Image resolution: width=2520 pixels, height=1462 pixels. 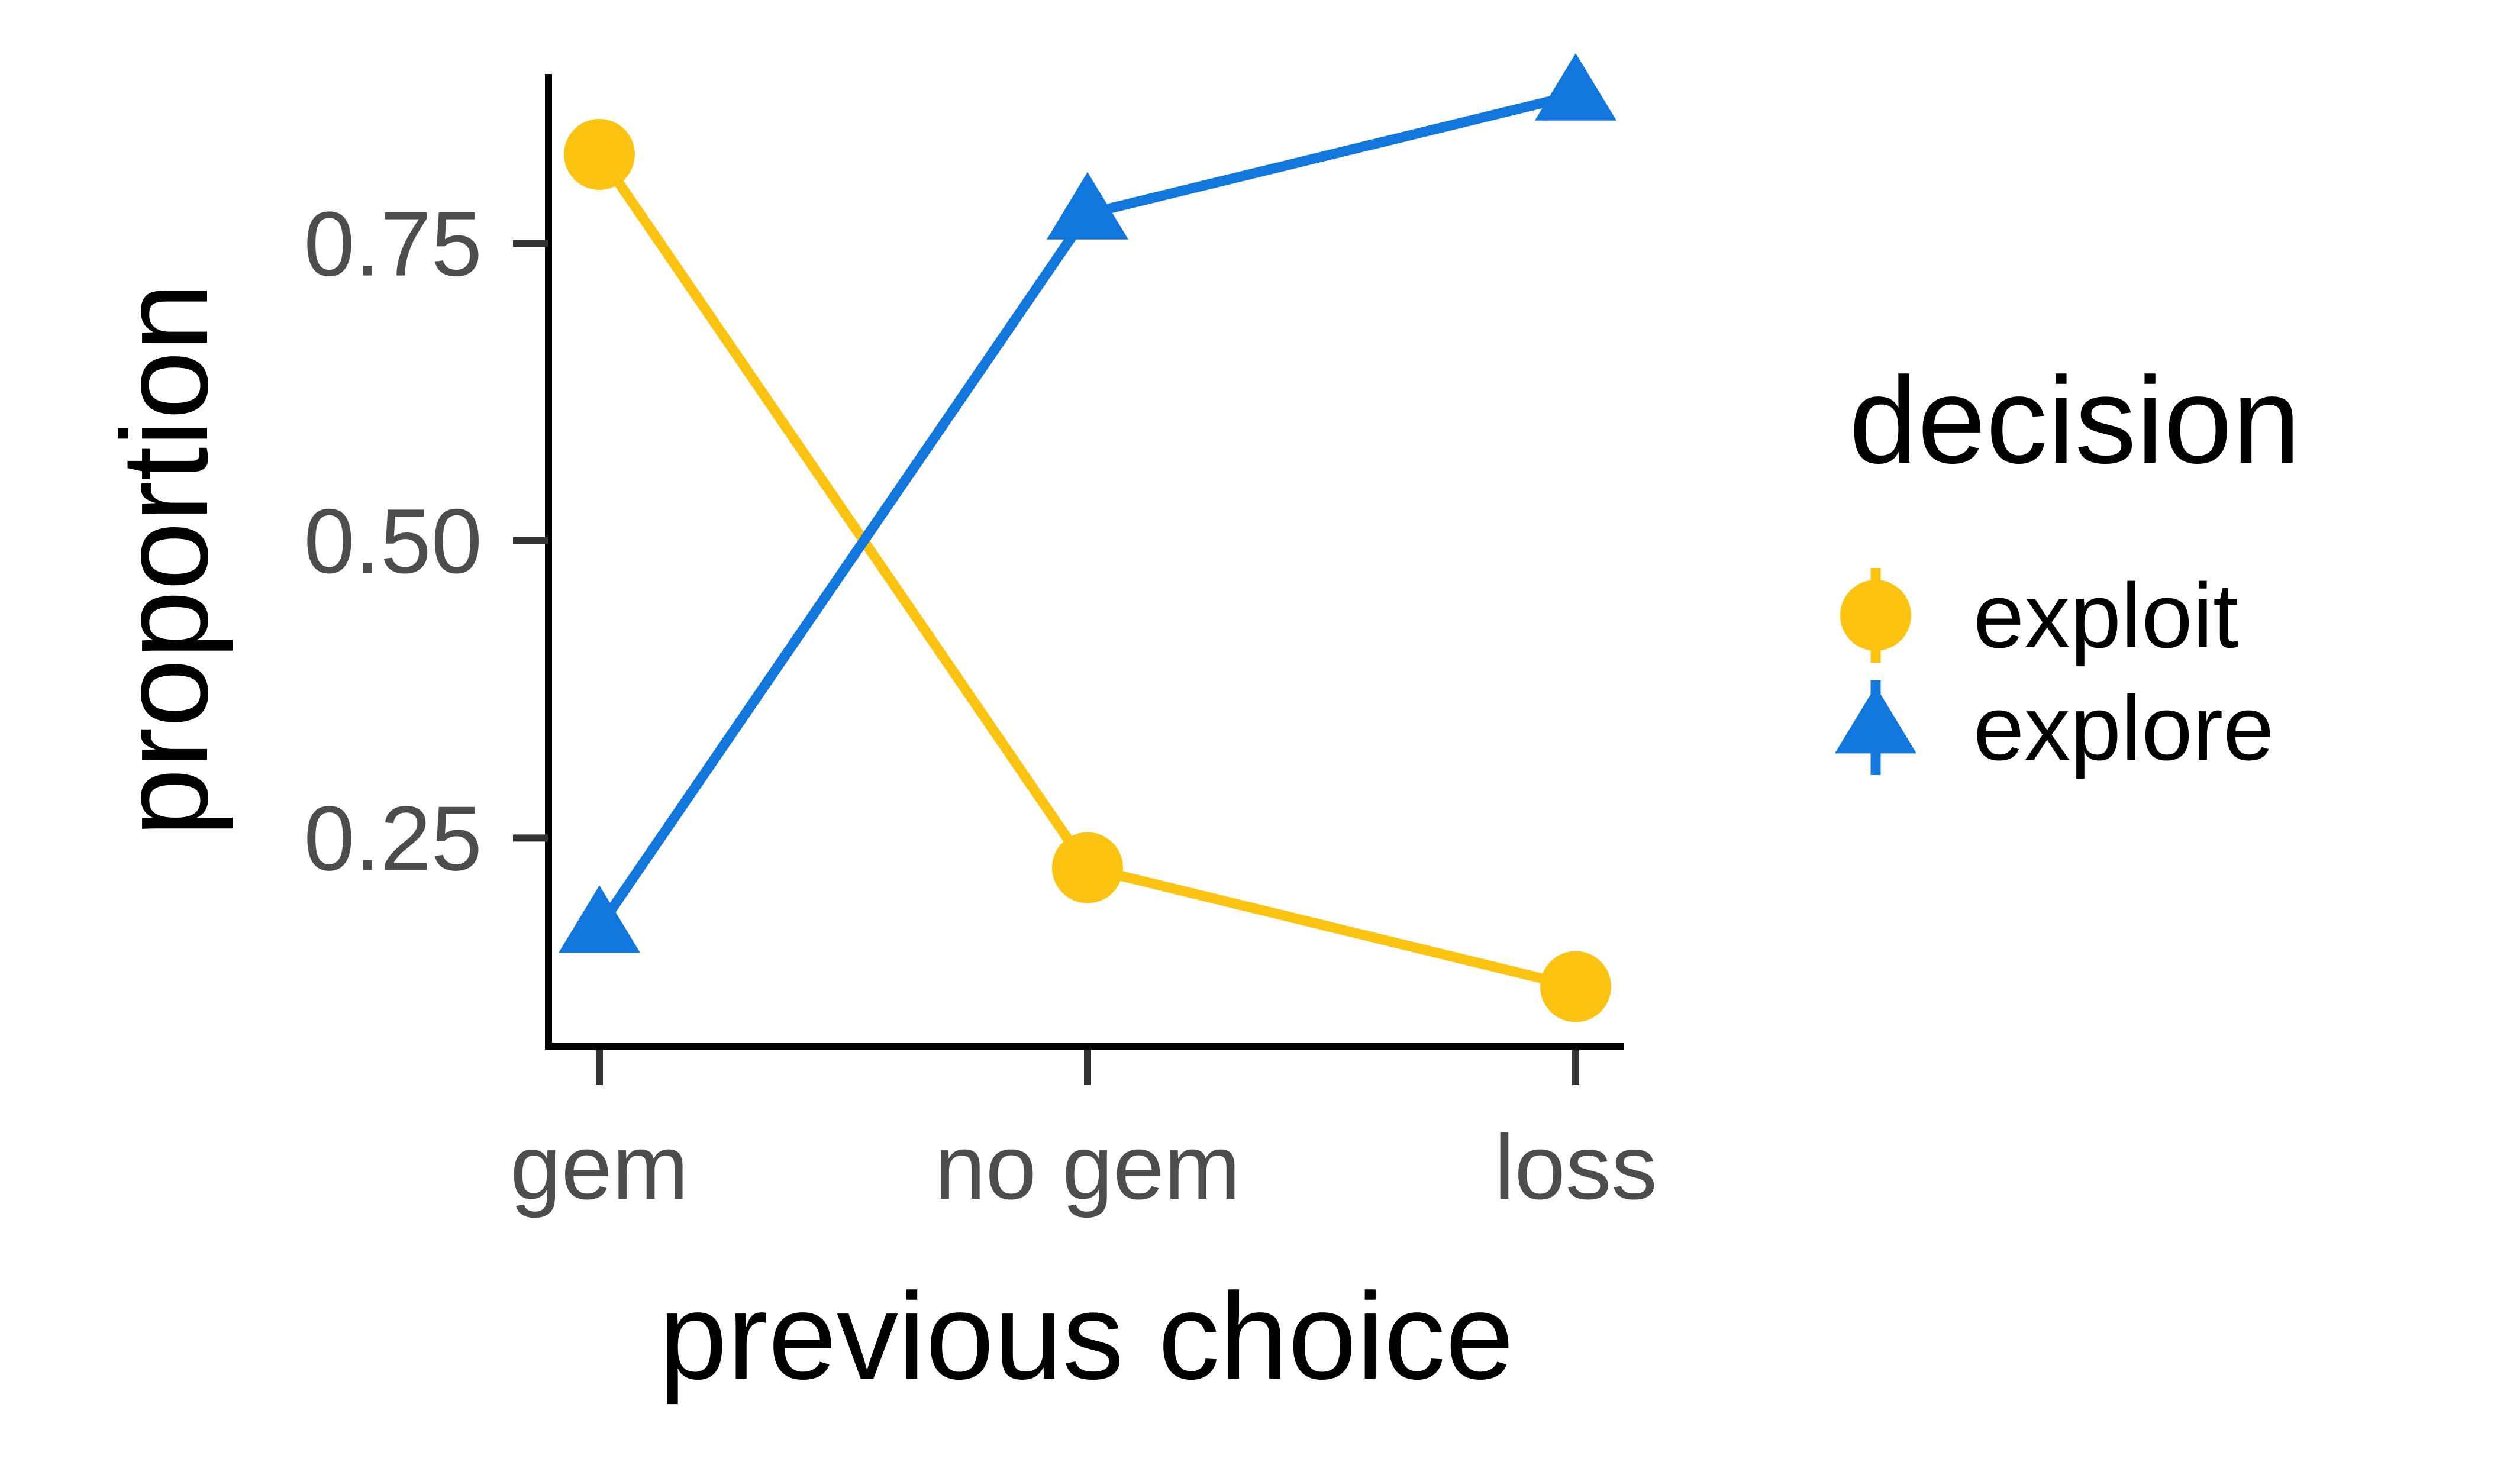 What do you see at coordinates (393, 838) in the screenshot?
I see `y-tick-label: 0.25` at bounding box center [393, 838].